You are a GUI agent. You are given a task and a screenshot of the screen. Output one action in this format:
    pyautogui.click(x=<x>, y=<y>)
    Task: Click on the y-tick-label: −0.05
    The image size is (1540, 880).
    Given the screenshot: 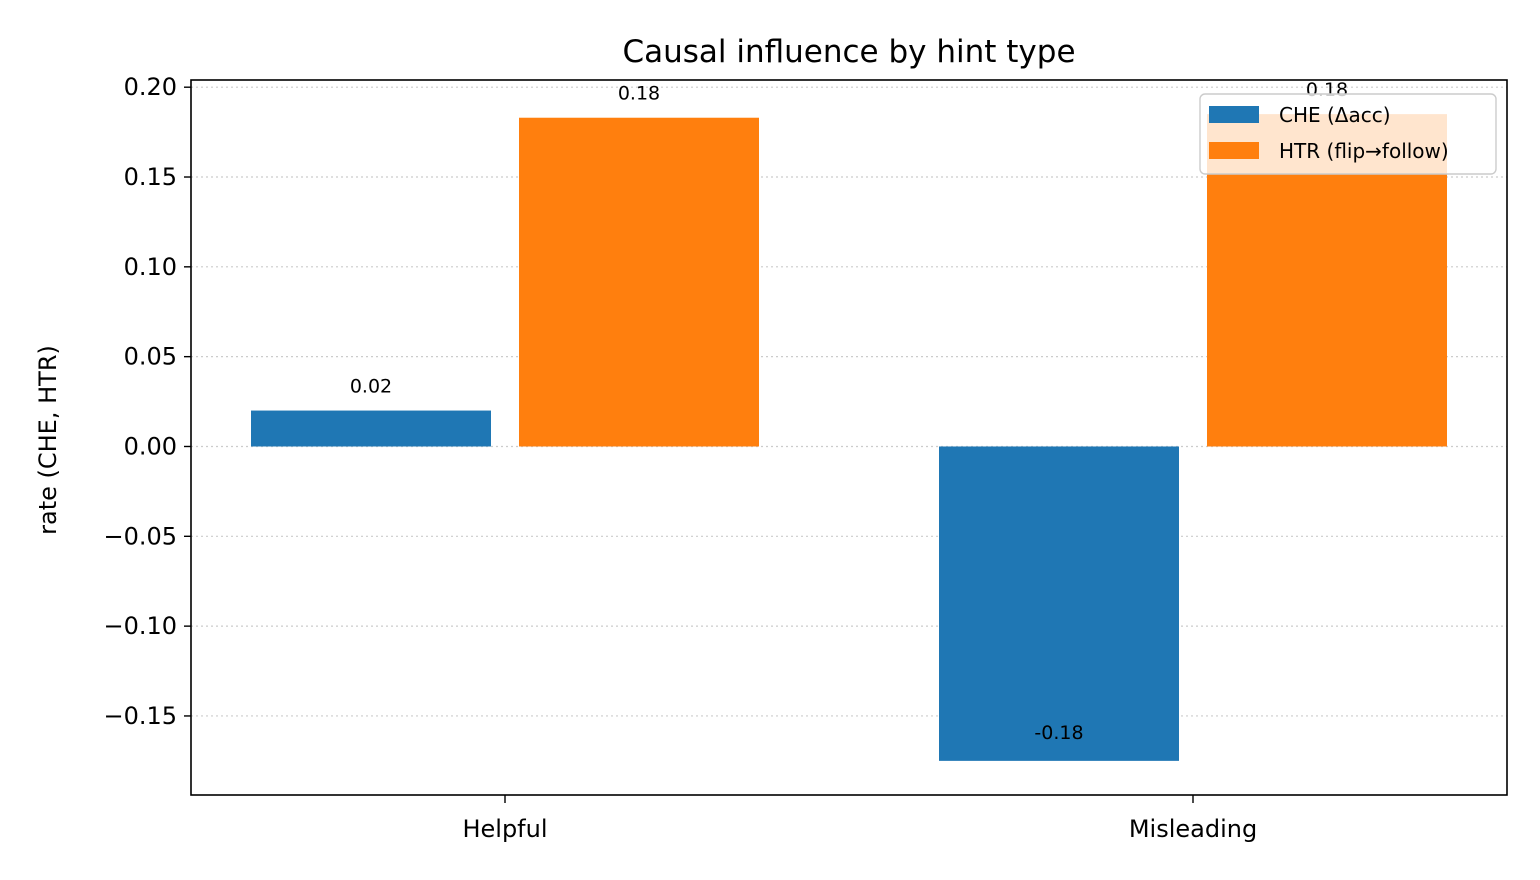 What is the action you would take?
    pyautogui.click(x=140, y=536)
    